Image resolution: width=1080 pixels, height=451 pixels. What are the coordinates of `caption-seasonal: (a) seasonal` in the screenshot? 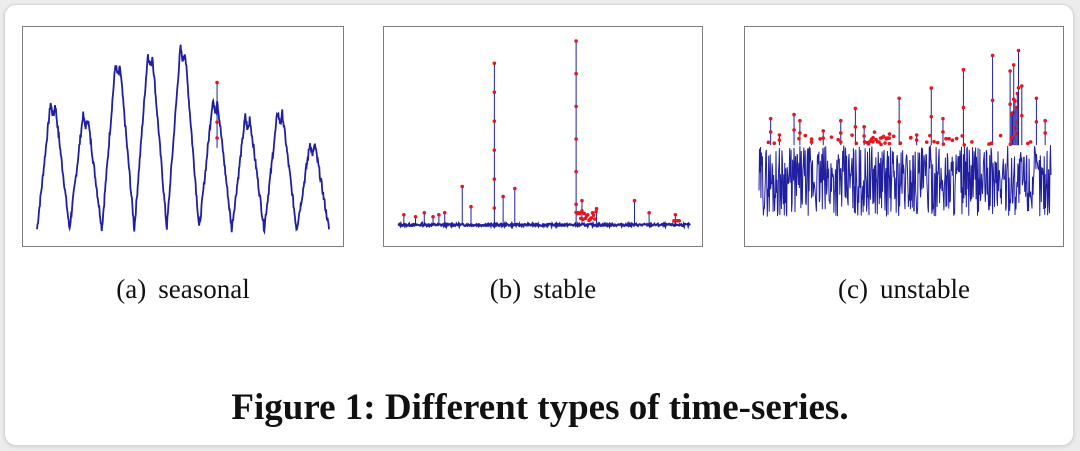 It's located at (183, 289).